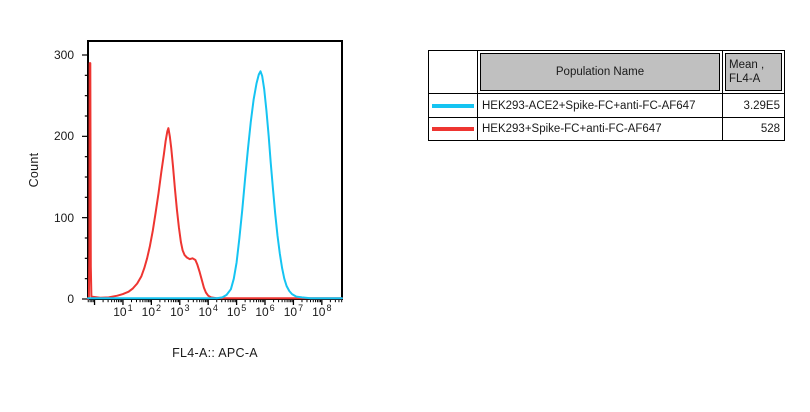  Describe the element at coordinates (745, 79) in the screenshot. I see `mean-header-line2: FL4-A` at that location.